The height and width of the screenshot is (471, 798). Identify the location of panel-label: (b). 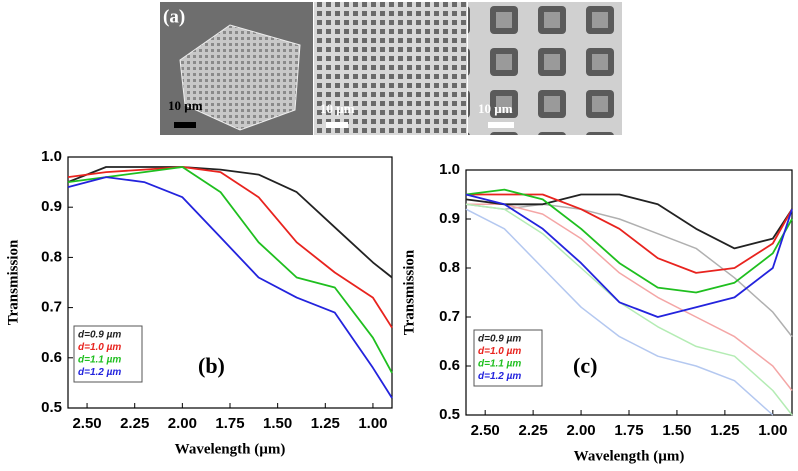
(211, 365).